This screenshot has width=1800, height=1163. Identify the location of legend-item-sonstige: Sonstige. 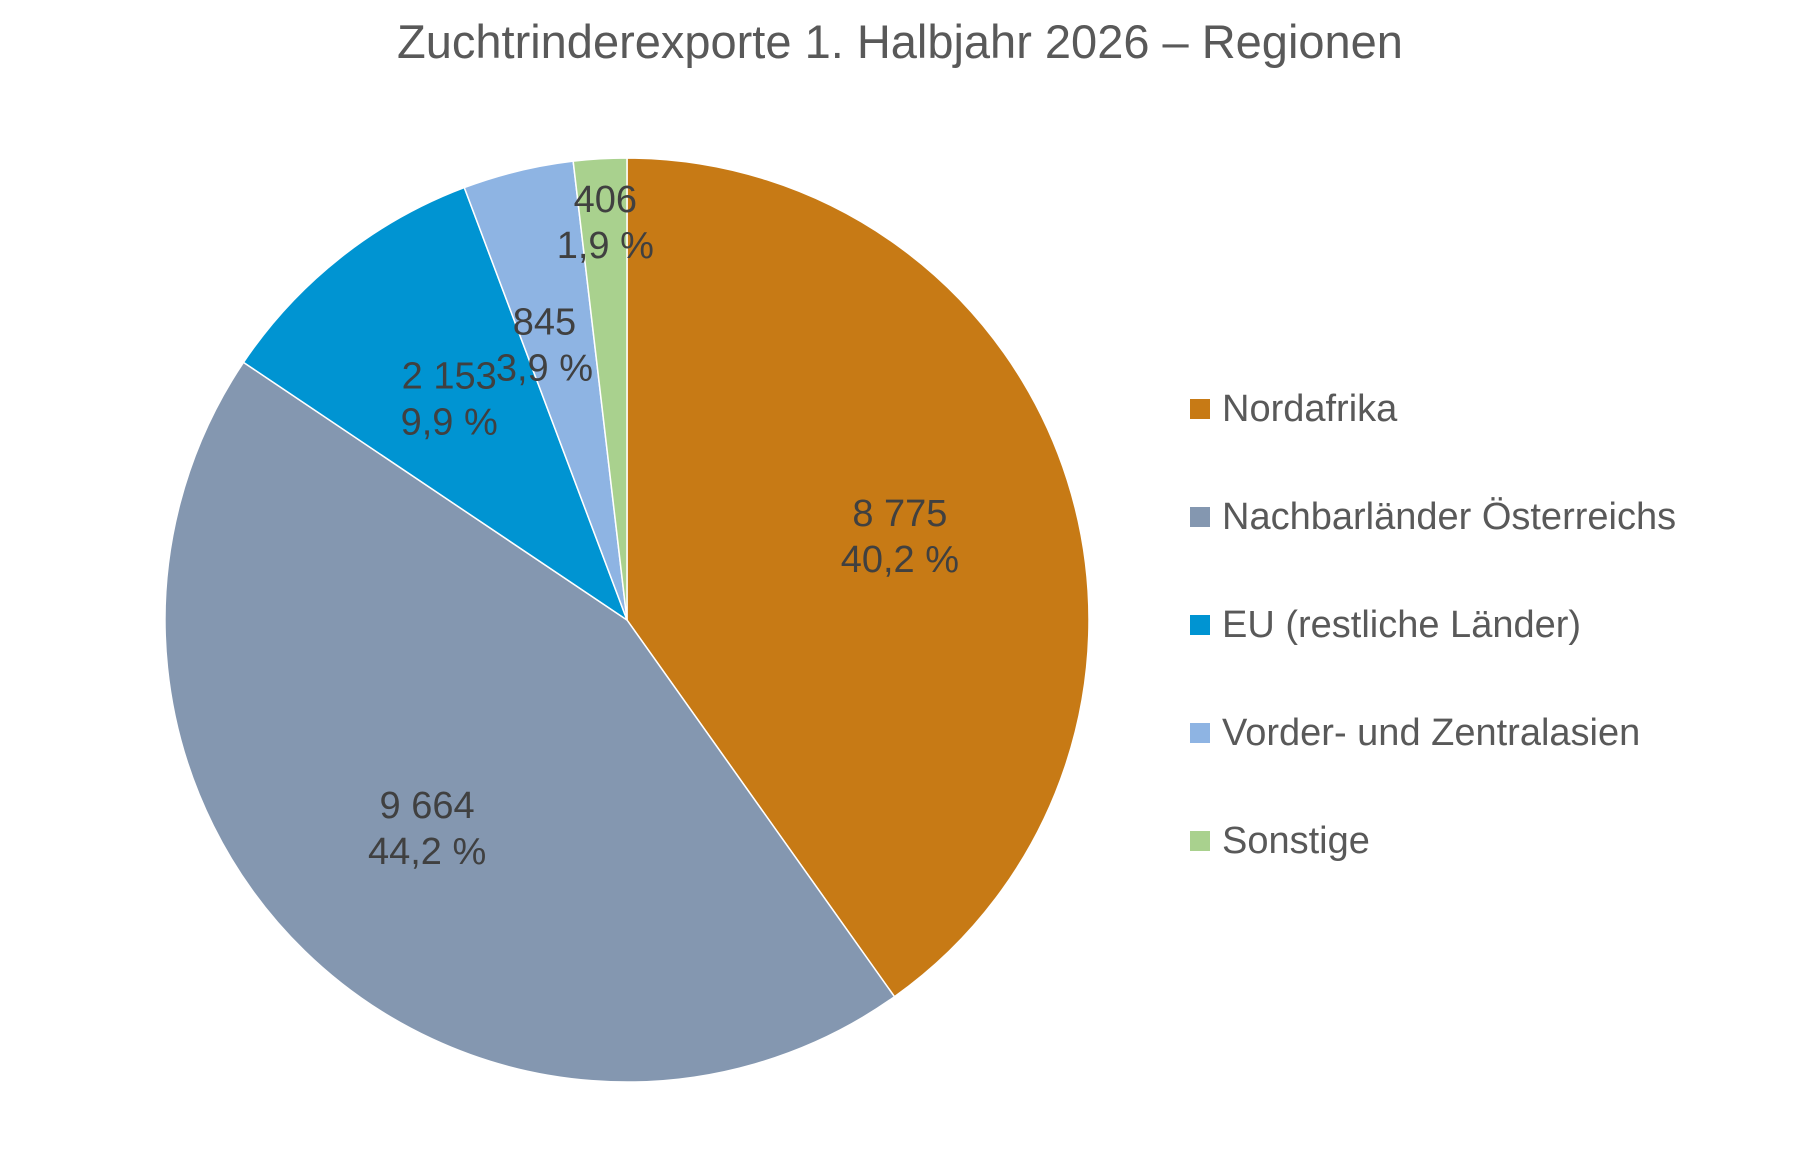
(1433, 841).